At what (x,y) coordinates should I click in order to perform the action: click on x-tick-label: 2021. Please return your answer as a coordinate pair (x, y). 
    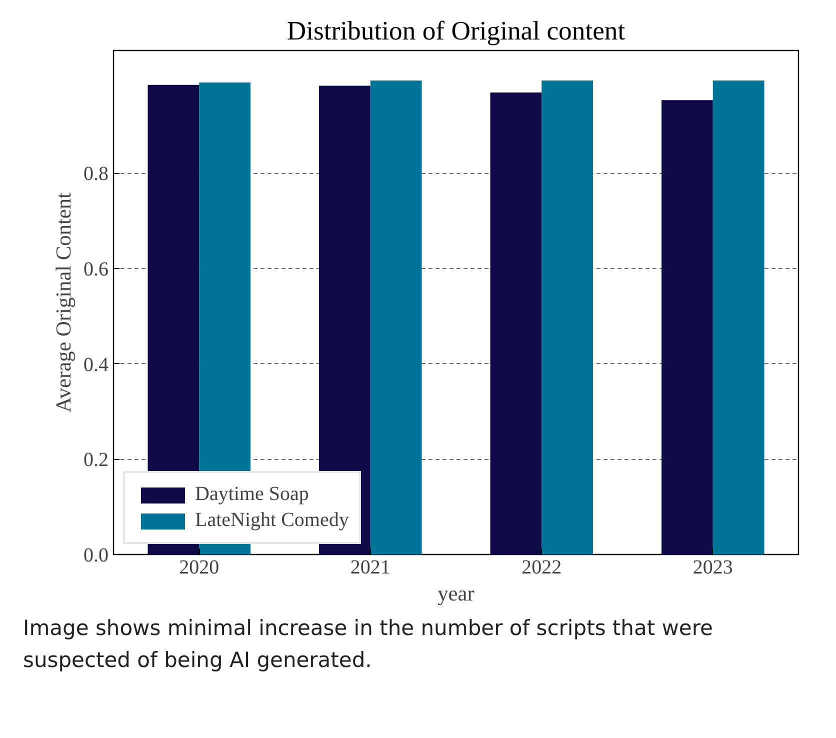
    Looking at the image, I should click on (370, 567).